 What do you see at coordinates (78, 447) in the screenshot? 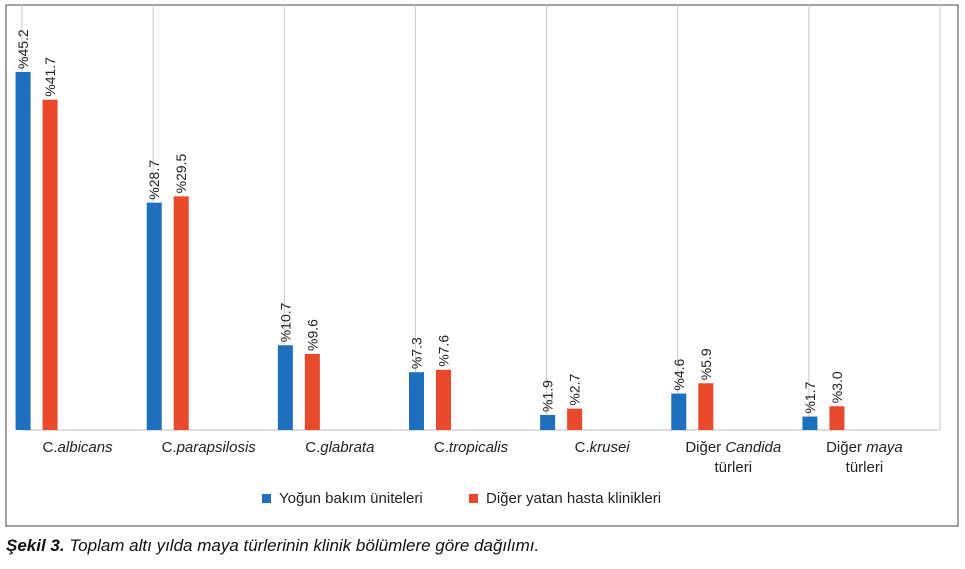
I see `category-label: C.albicans` at bounding box center [78, 447].